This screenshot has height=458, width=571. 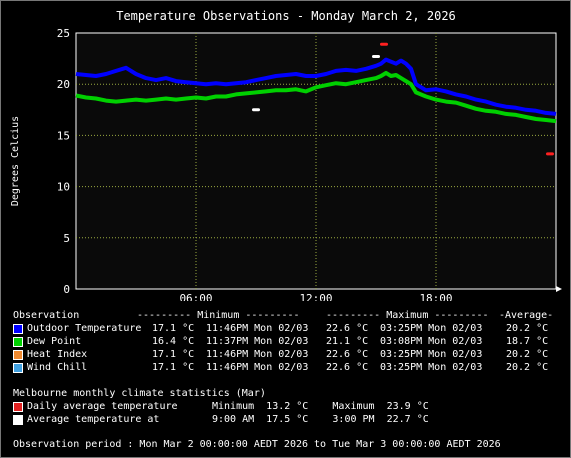 What do you see at coordinates (347, 341) in the screenshot?
I see `legend-max: 21.1 °C` at bounding box center [347, 341].